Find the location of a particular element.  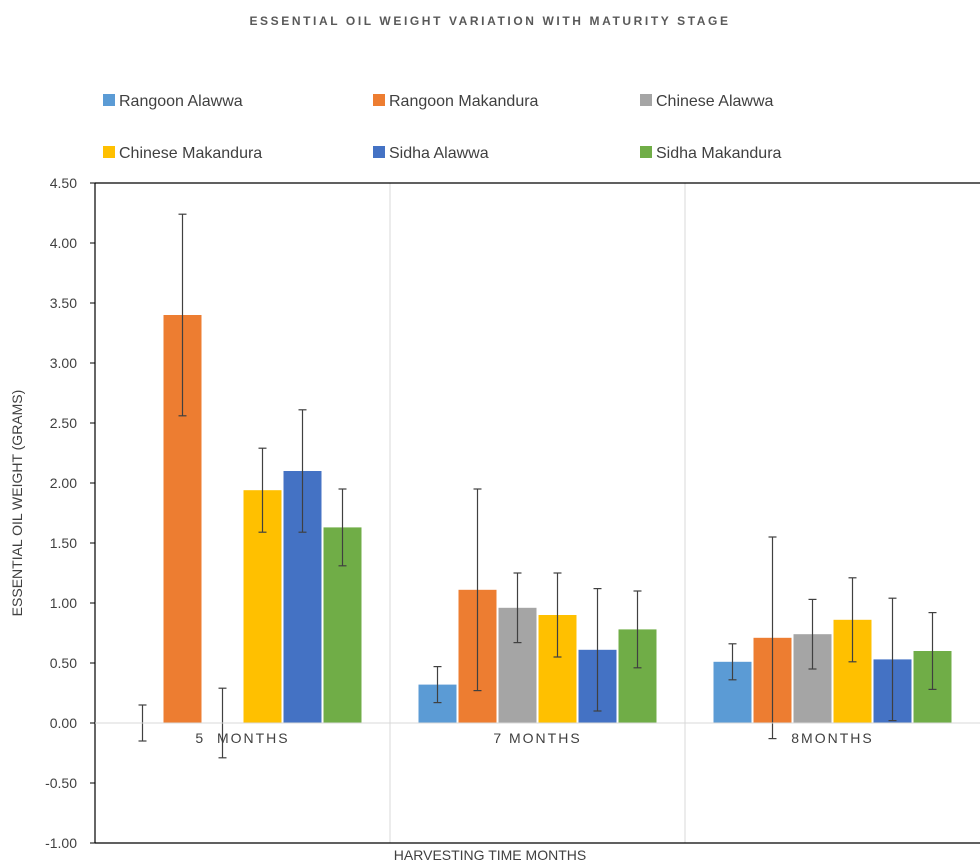

legend-label: Sidha Makandura is located at coordinates (719, 153).